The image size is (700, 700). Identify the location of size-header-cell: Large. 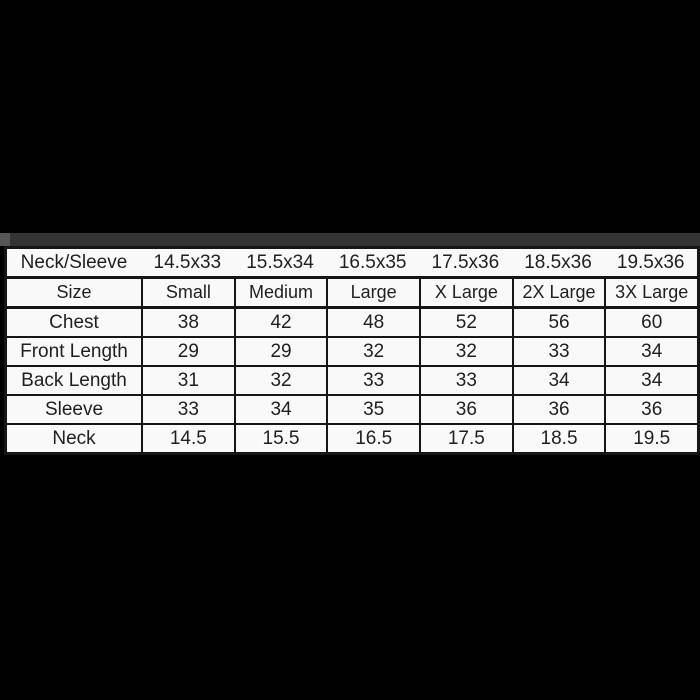
(375, 292).